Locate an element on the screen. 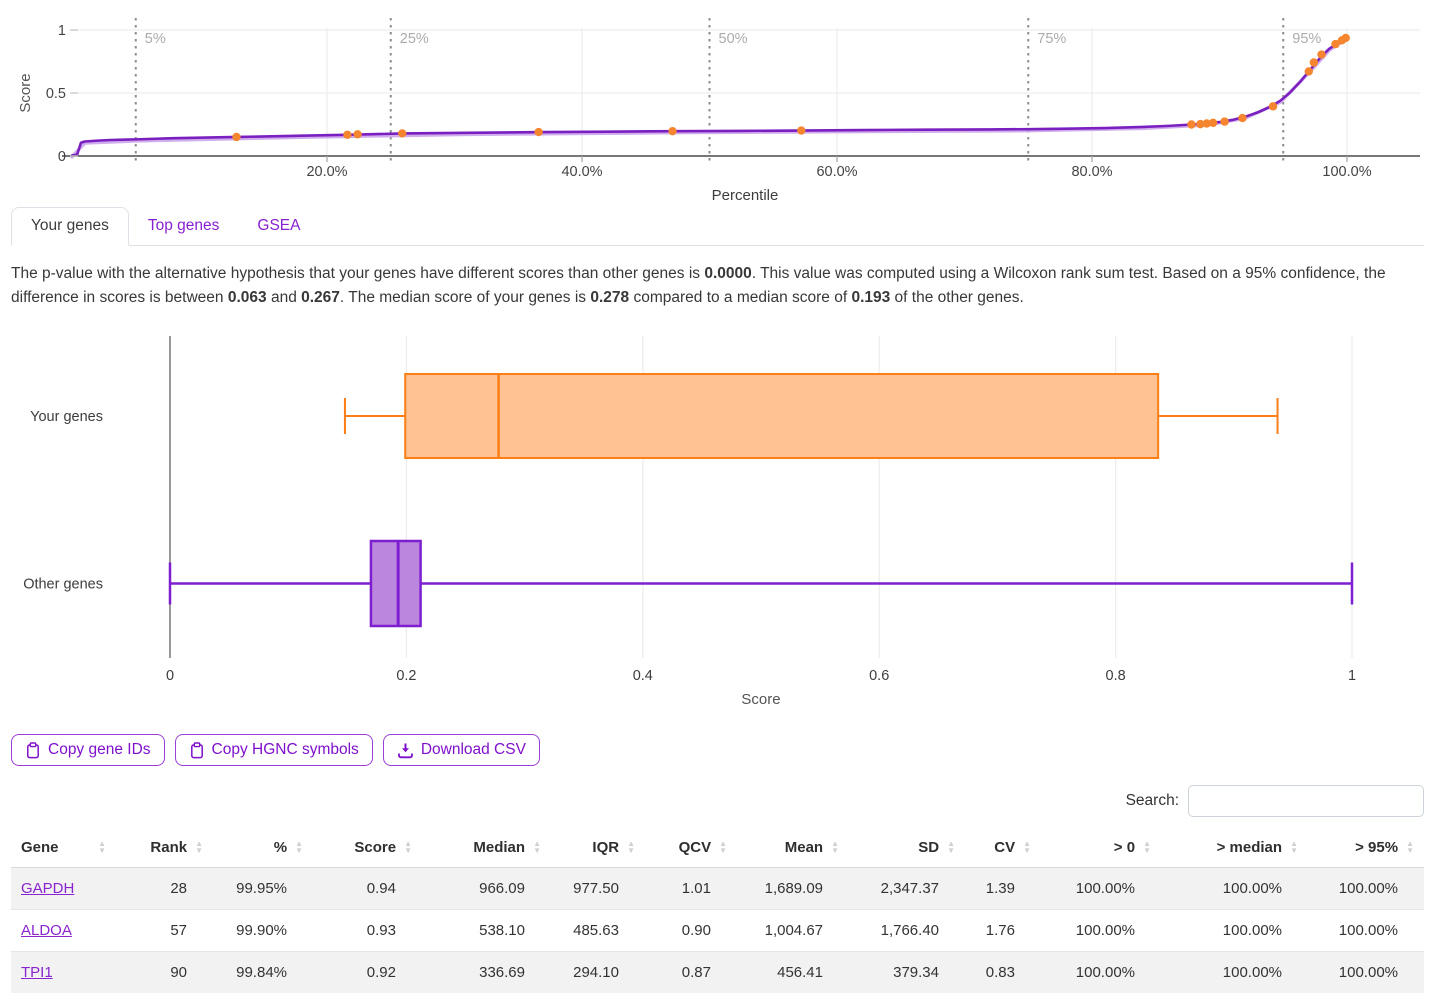 The height and width of the screenshot is (993, 1435). tab-your-genes: Your genes is located at coordinates (70, 226).